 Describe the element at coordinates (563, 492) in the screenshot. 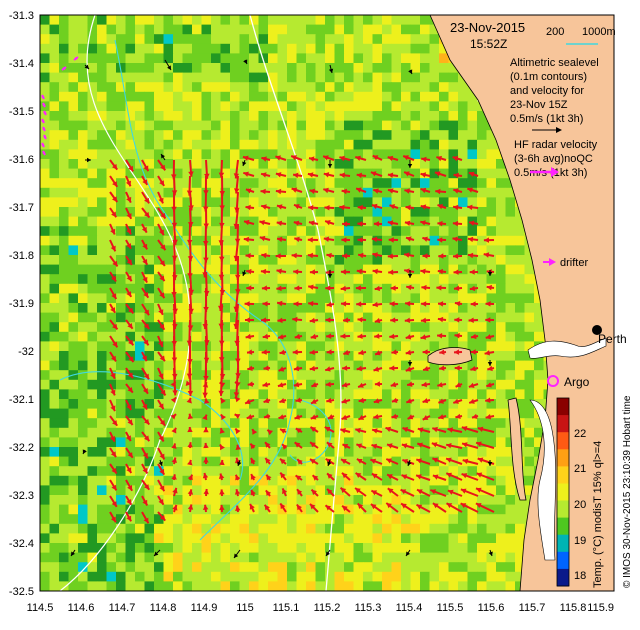

I see `colorbar-frame` at that location.